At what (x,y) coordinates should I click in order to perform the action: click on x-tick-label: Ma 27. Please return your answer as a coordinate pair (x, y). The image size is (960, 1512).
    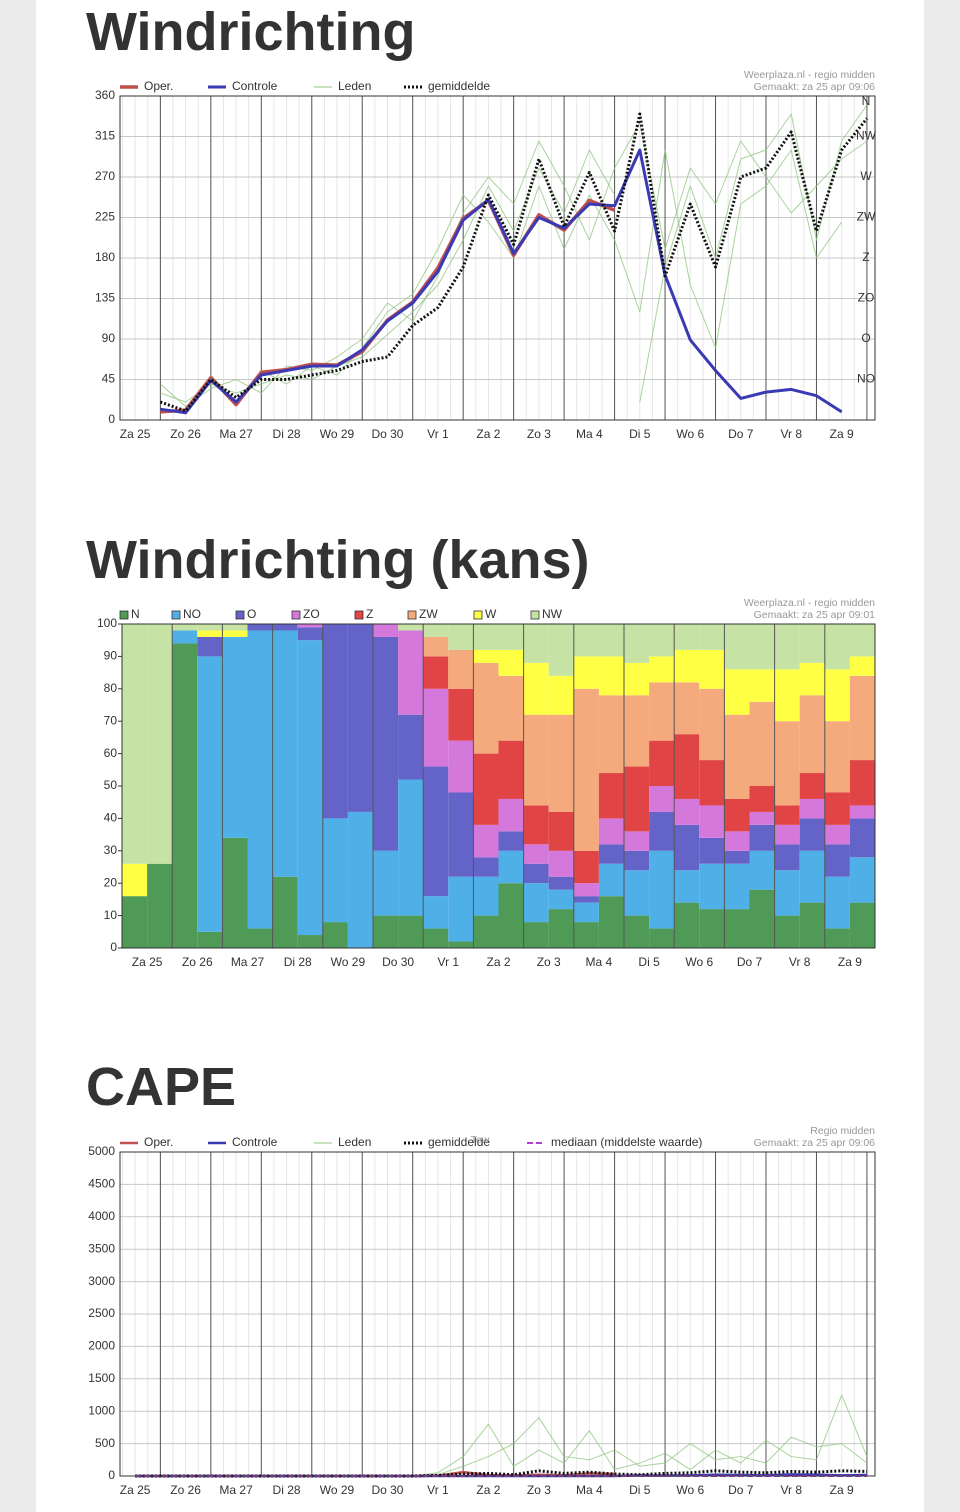
    Looking at the image, I should click on (236, 1490).